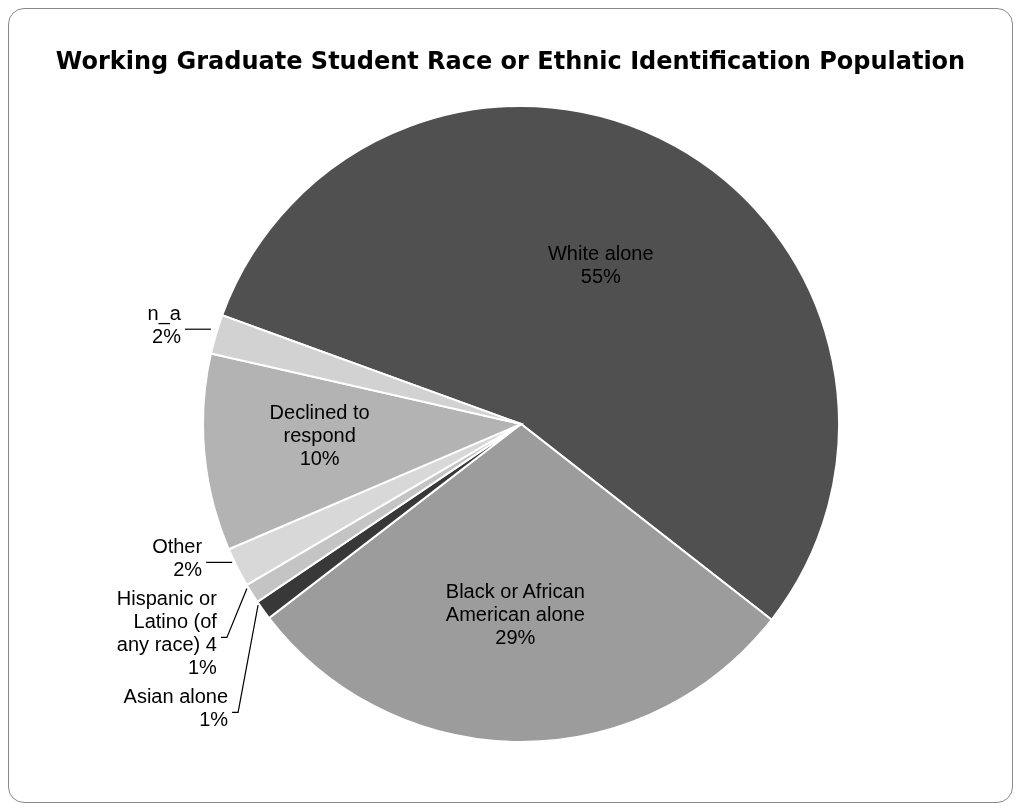 Image resolution: width=1019 pixels, height=811 pixels. I want to click on slice-label: Hispanic or Latino (of any race) 4, so click(167, 621).